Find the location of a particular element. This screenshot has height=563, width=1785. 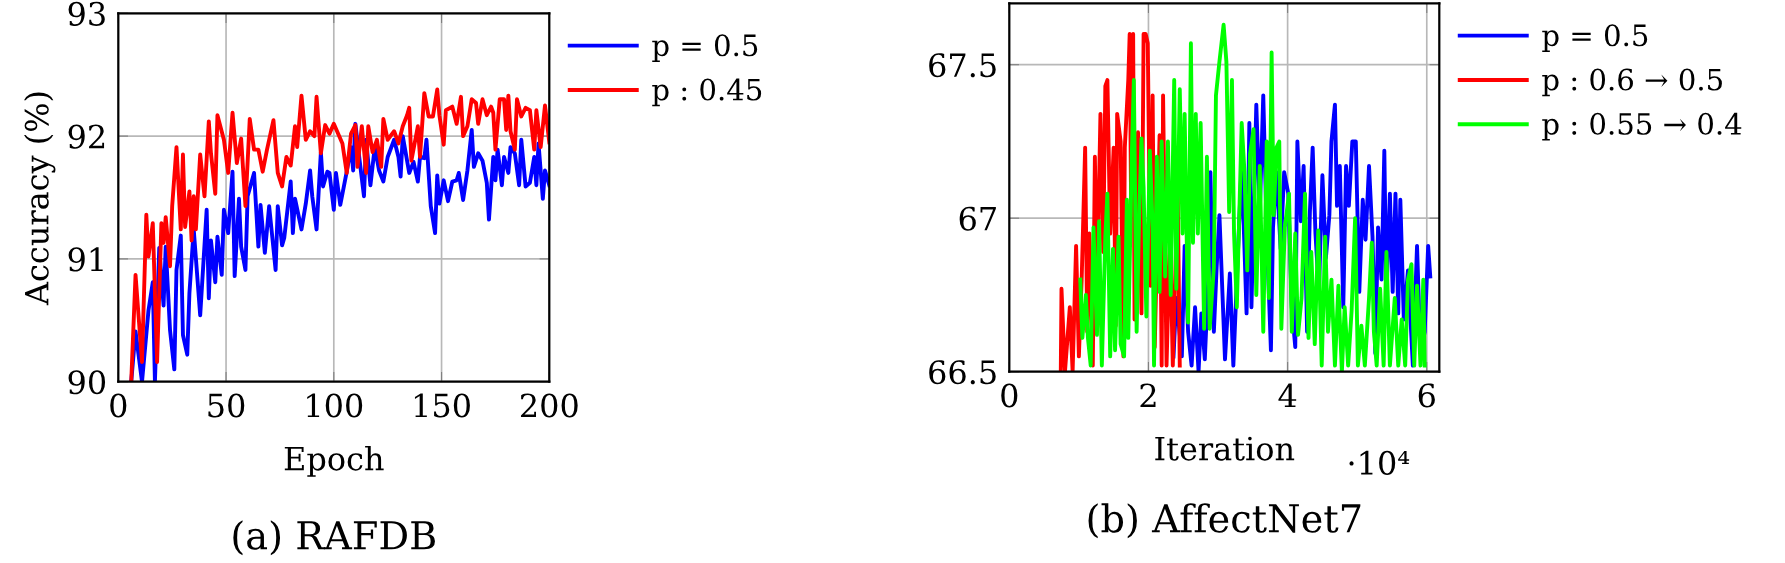

line-series is located at coordinates (1252, 197).